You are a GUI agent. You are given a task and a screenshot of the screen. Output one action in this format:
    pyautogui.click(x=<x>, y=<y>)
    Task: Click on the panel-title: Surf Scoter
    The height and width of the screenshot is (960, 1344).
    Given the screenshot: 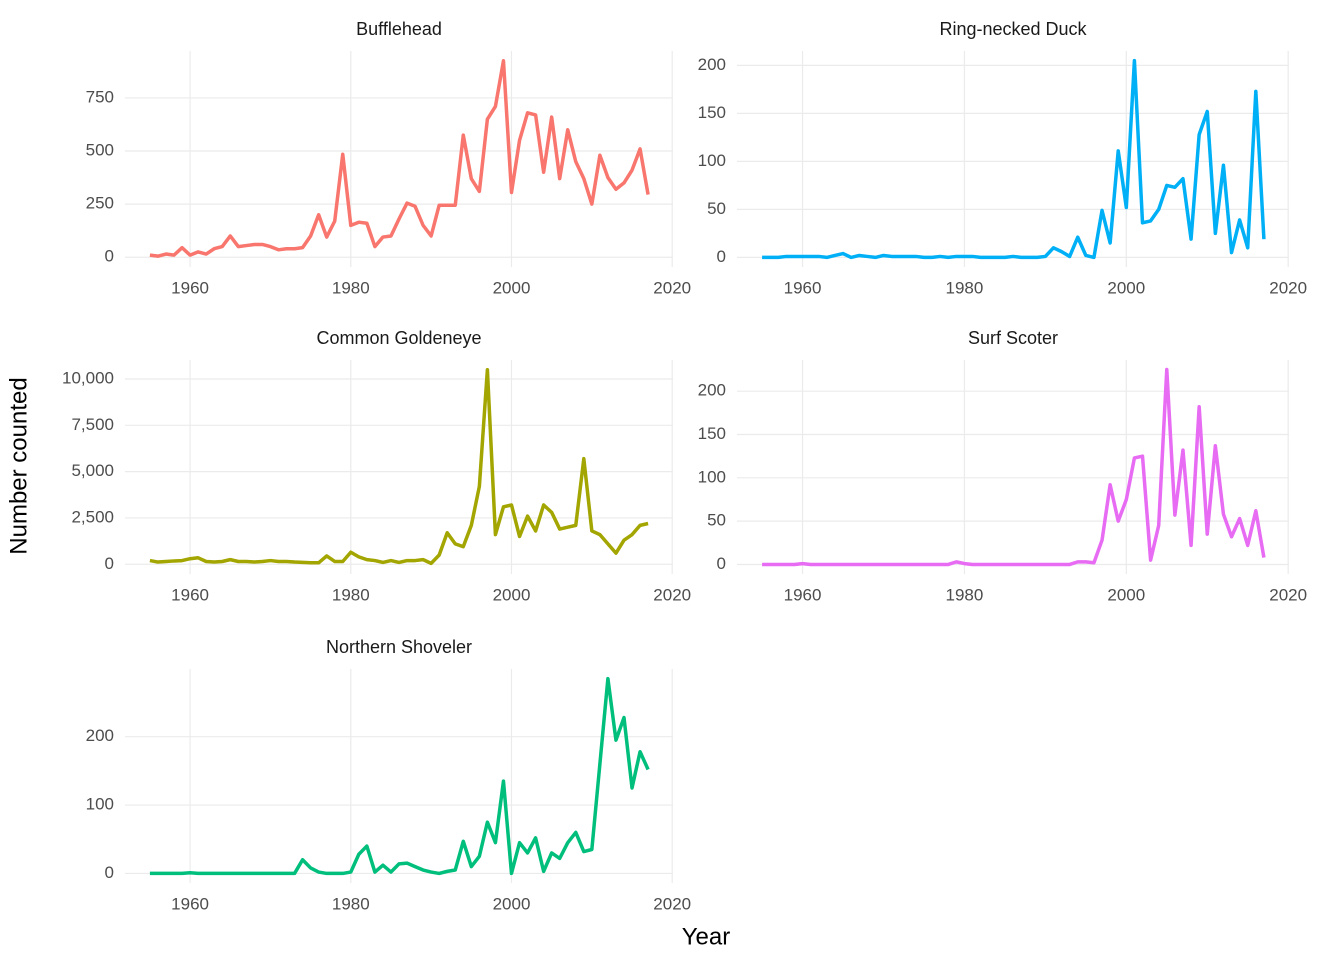 What is the action you would take?
    pyautogui.click(x=1013, y=338)
    